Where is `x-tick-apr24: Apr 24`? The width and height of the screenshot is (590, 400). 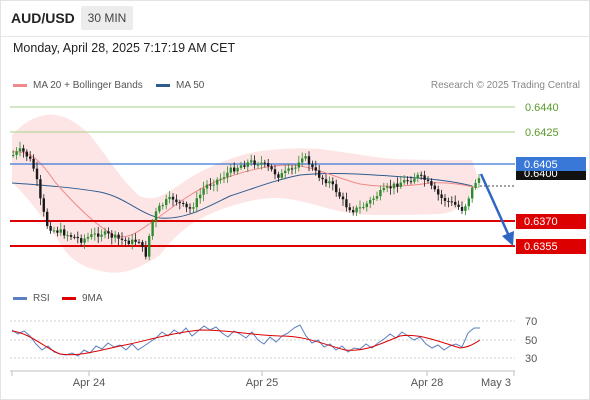 x-tick-apr24: Apr 24 is located at coordinates (89, 383).